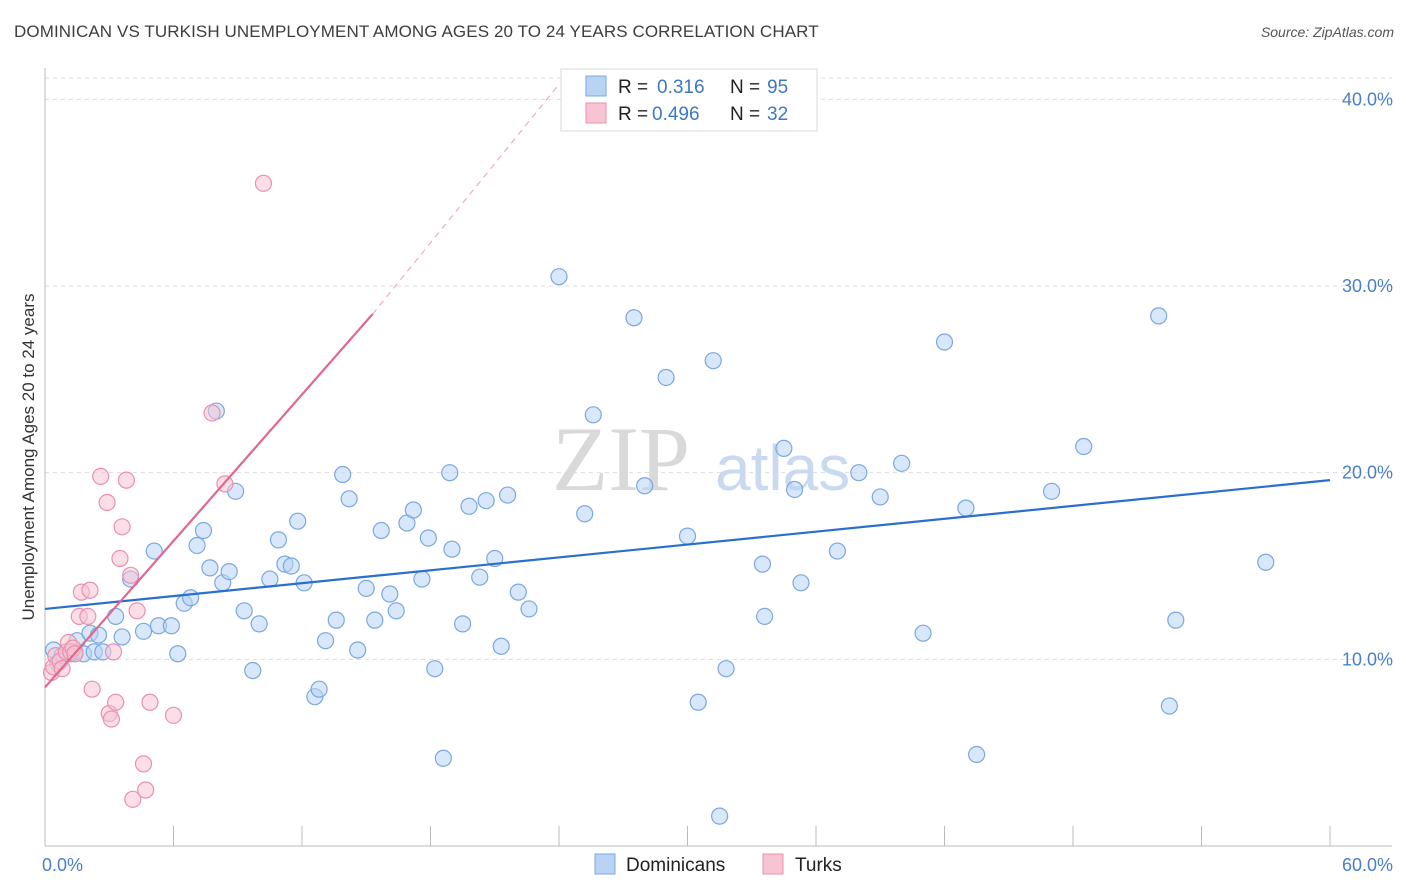 Image resolution: width=1406 pixels, height=892 pixels. What do you see at coordinates (1327, 32) in the screenshot?
I see `source-label: Source: ZipAtlas.com` at bounding box center [1327, 32].